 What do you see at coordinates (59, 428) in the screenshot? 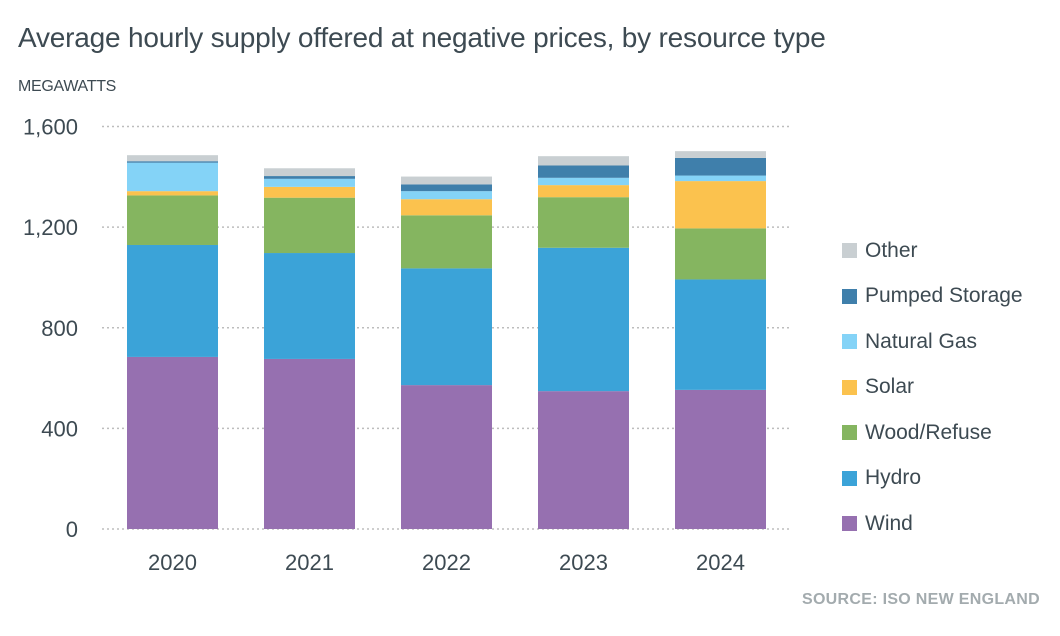
I see `y-tick-label: 400` at bounding box center [59, 428].